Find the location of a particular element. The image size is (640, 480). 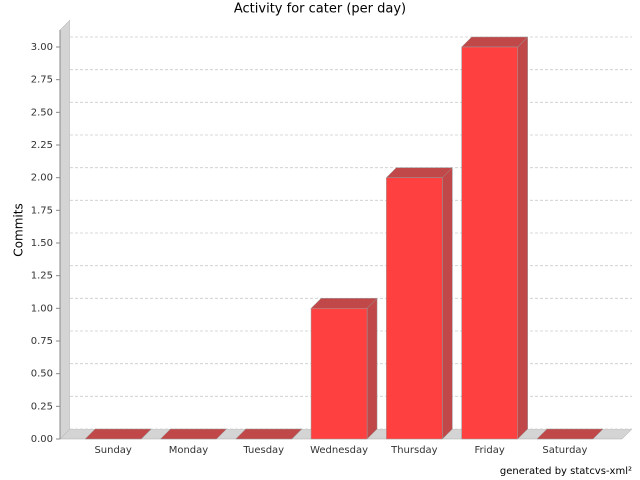

x-tick-label: Thursday is located at coordinates (414, 450).